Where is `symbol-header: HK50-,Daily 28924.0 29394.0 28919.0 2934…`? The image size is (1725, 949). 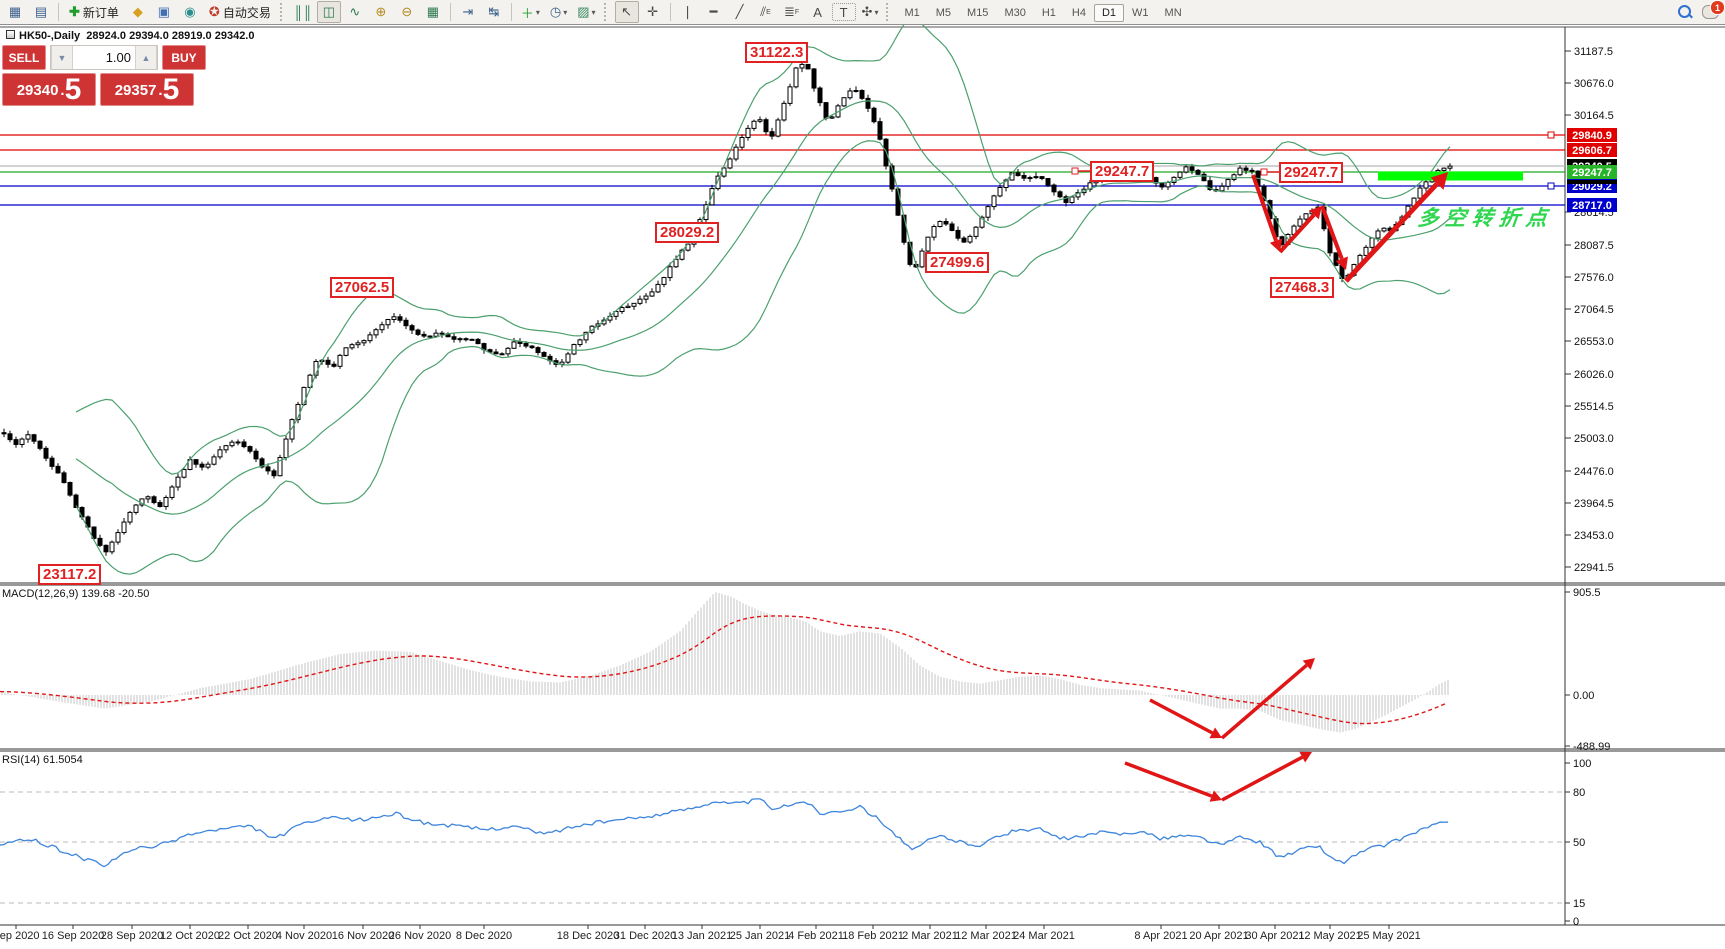 symbol-header: HK50-,Daily 28924.0 29394.0 28919.0 2934… is located at coordinates (130, 36).